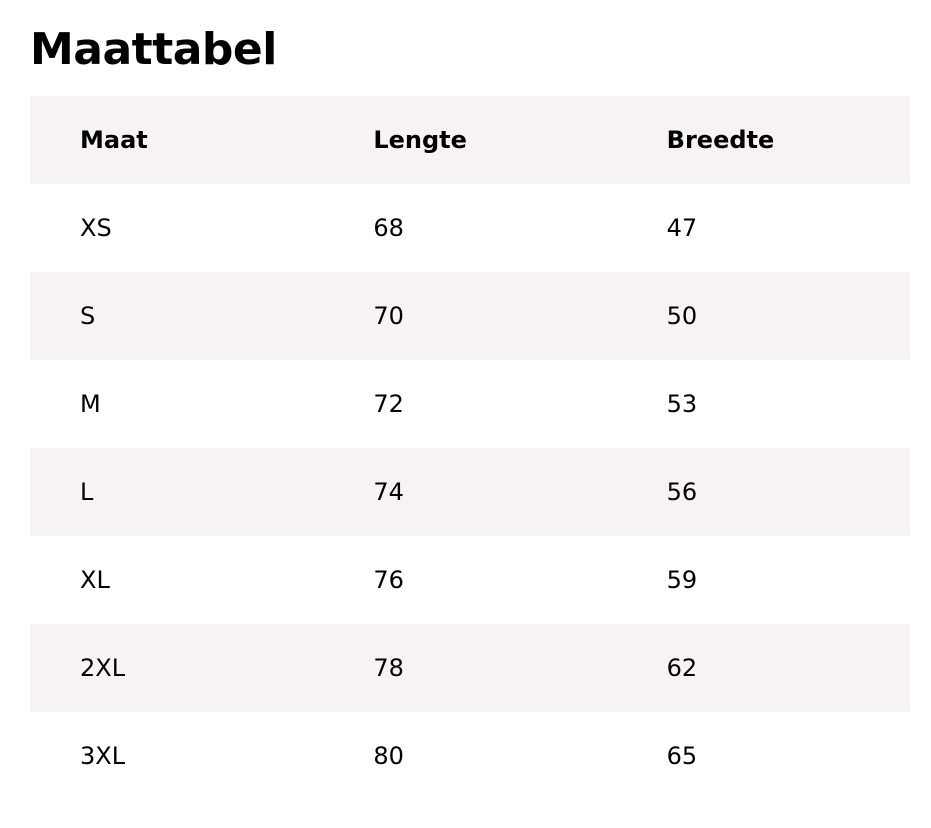 Image resolution: width=931 pixels, height=828 pixels. I want to click on width-cell: 53, so click(682, 404).